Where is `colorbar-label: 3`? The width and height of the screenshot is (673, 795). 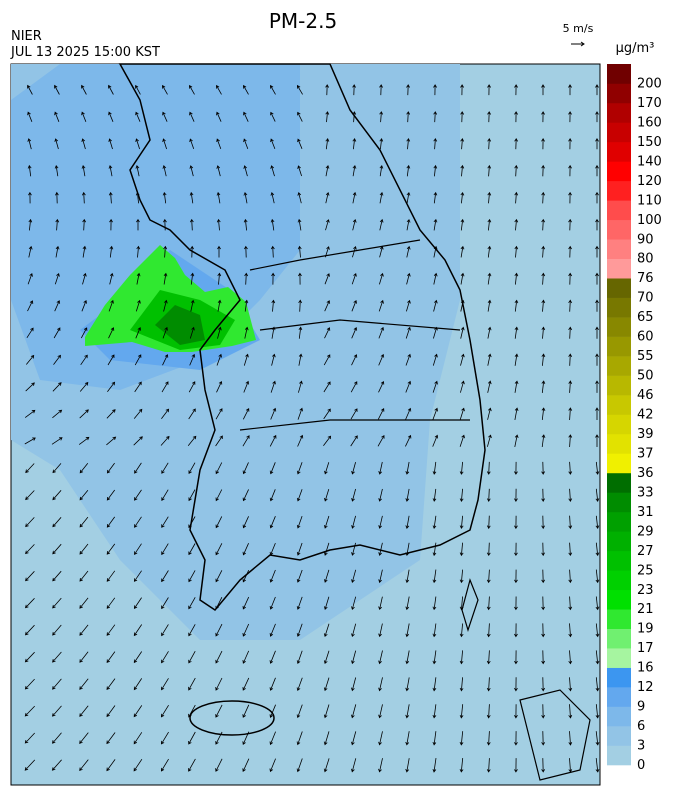
colorbar-label: 3 is located at coordinates (641, 746).